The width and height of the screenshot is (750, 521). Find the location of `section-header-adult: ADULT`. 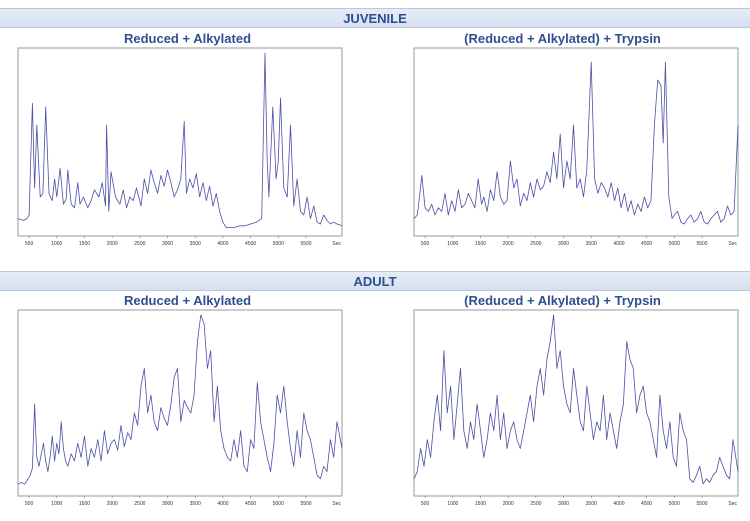

section-header-adult: ADULT is located at coordinates (375, 281).